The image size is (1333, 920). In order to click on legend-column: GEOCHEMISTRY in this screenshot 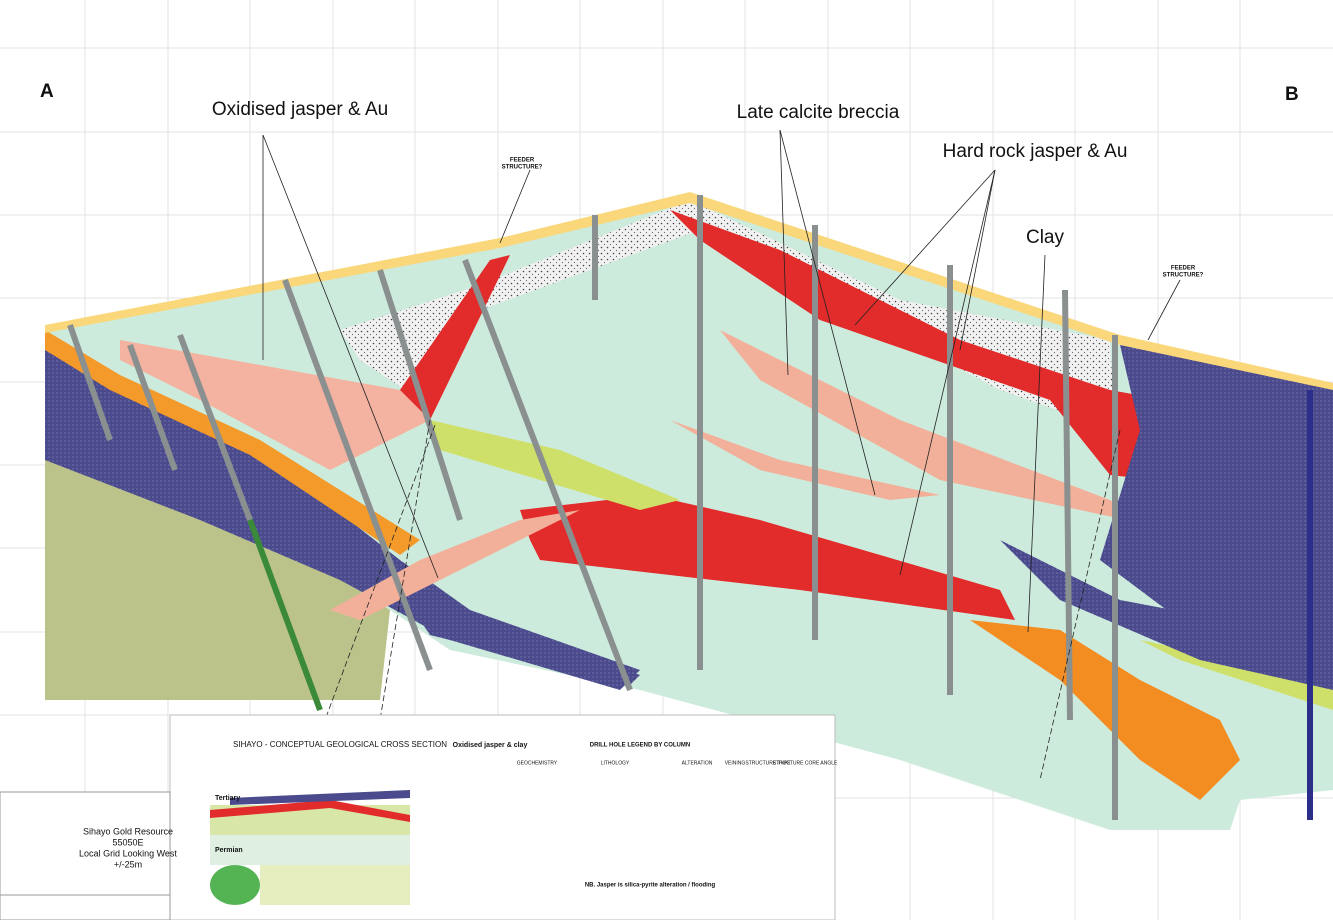, I will do `click(537, 763)`.